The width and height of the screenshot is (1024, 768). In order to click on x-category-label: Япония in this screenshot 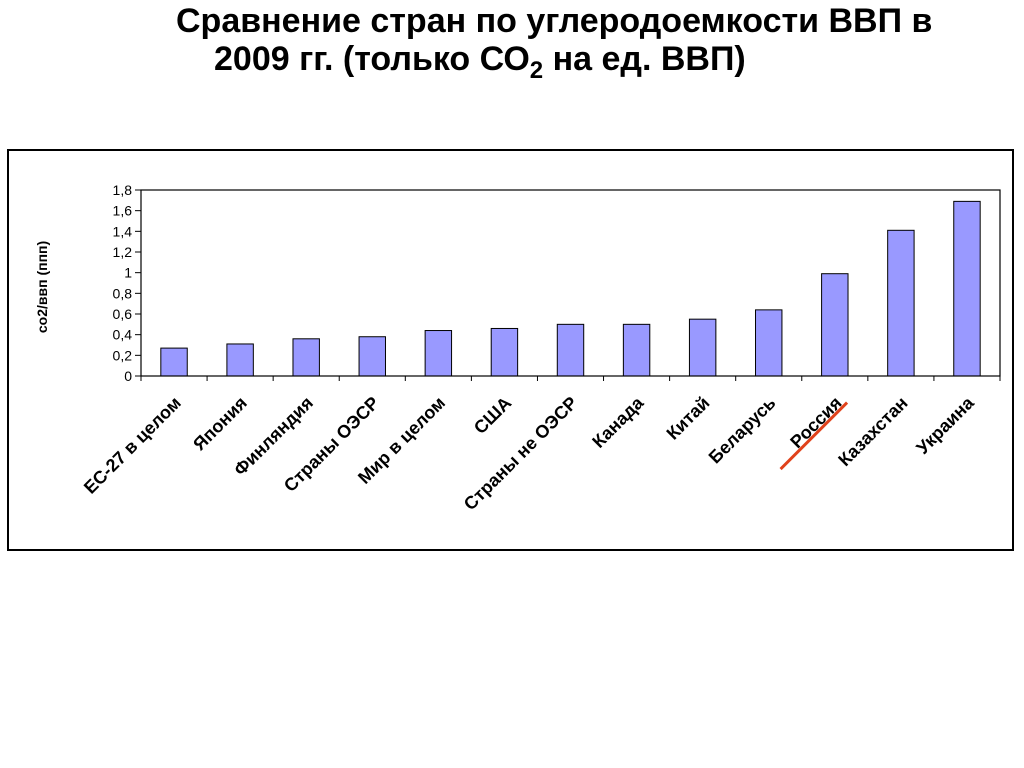, I will do `click(220, 424)`.